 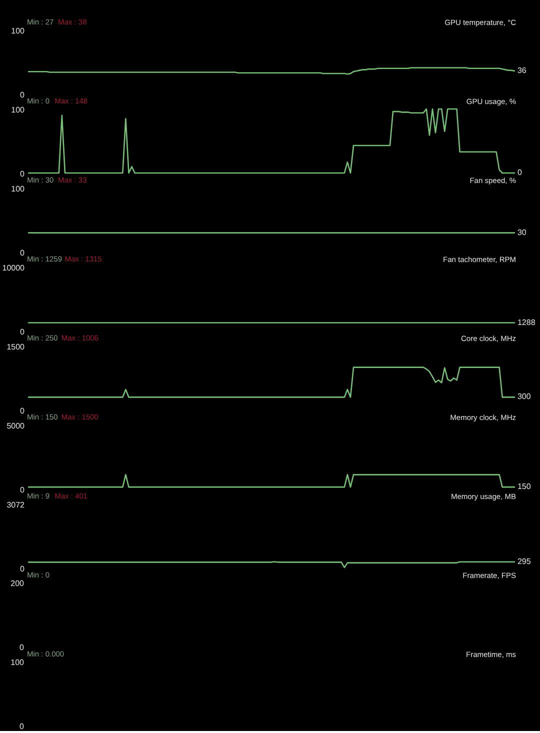 What do you see at coordinates (524, 561) in the screenshot?
I see `data-label: 295` at bounding box center [524, 561].